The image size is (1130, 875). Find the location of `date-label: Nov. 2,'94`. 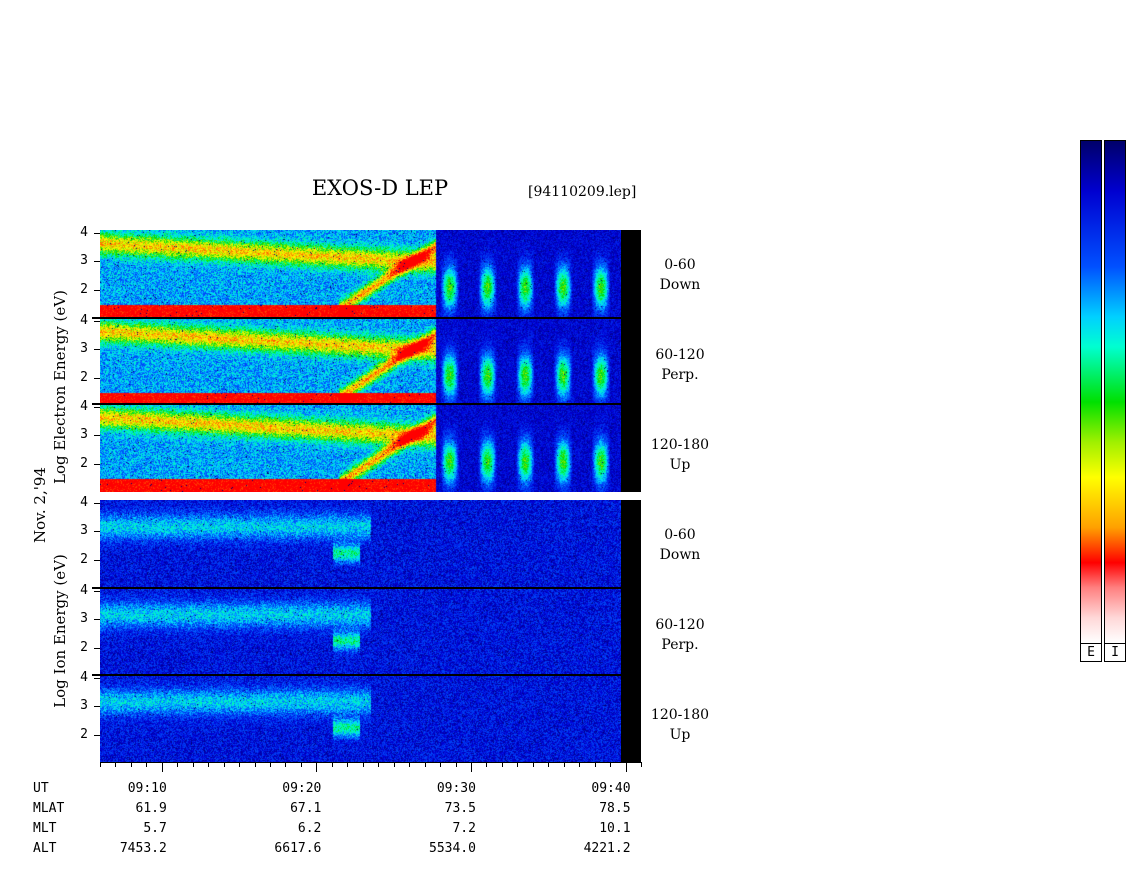

date-label: Nov. 2,'94 is located at coordinates (40, 505).